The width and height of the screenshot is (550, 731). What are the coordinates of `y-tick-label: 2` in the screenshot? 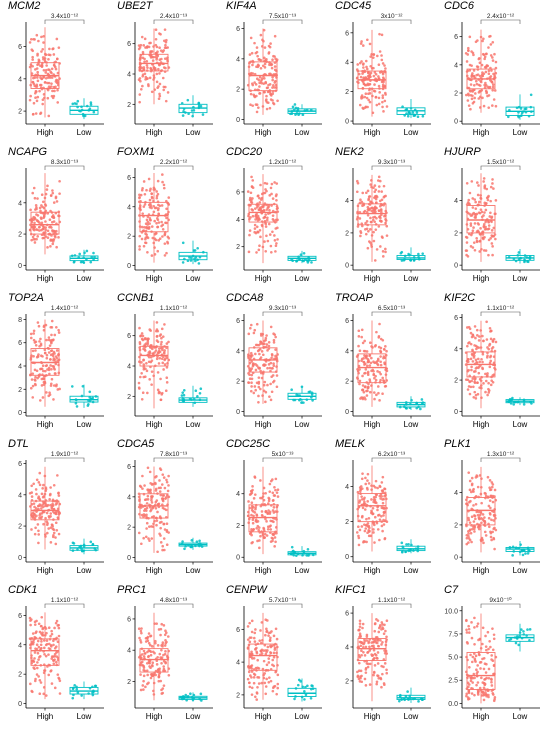 It's located at (20, 235).